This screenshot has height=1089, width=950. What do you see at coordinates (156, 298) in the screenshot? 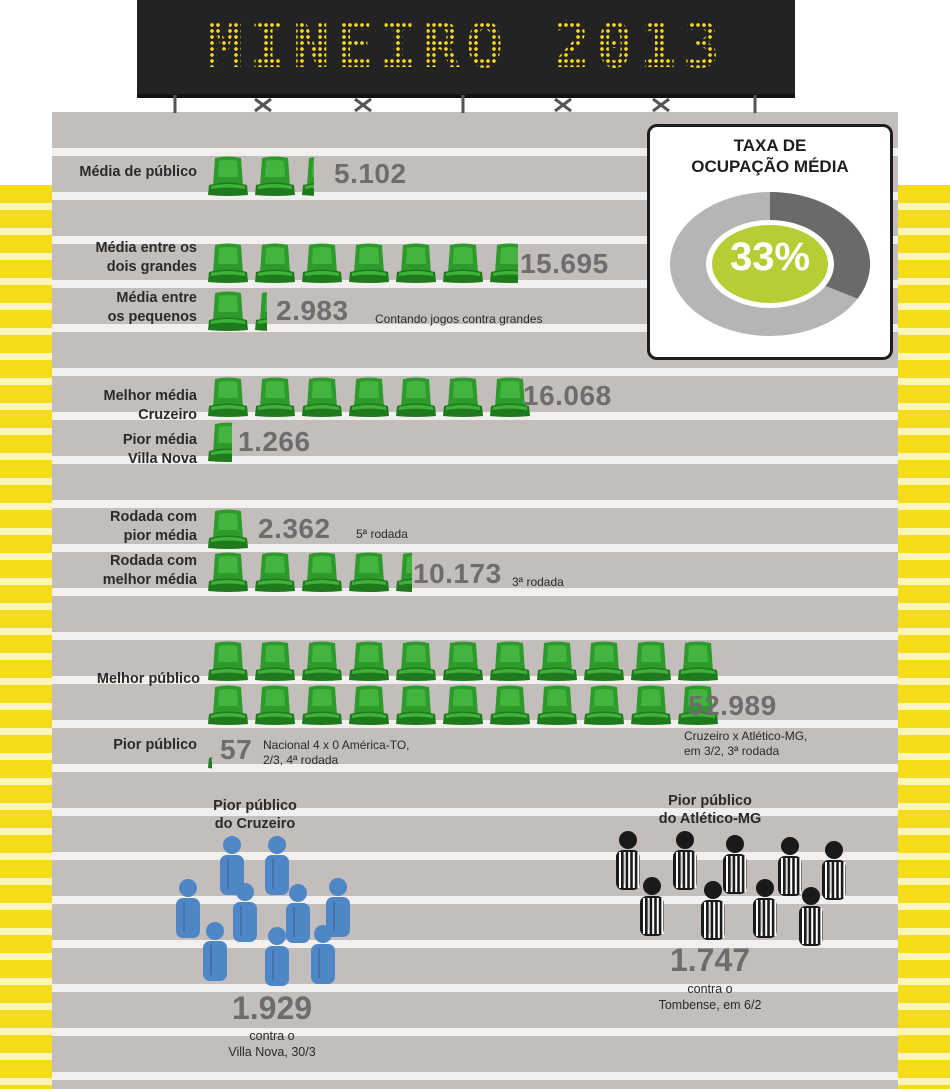
I see `label-line: Média entre` at bounding box center [156, 298].